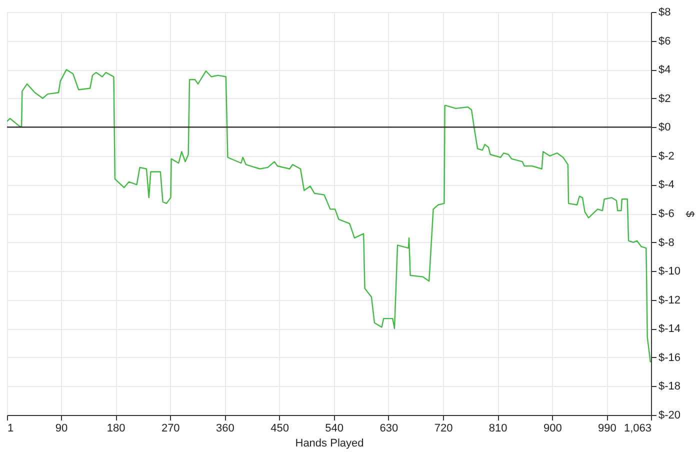 The width and height of the screenshot is (700, 452). Describe the element at coordinates (666, 214) in the screenshot. I see `y-tick-label: $-6` at that location.